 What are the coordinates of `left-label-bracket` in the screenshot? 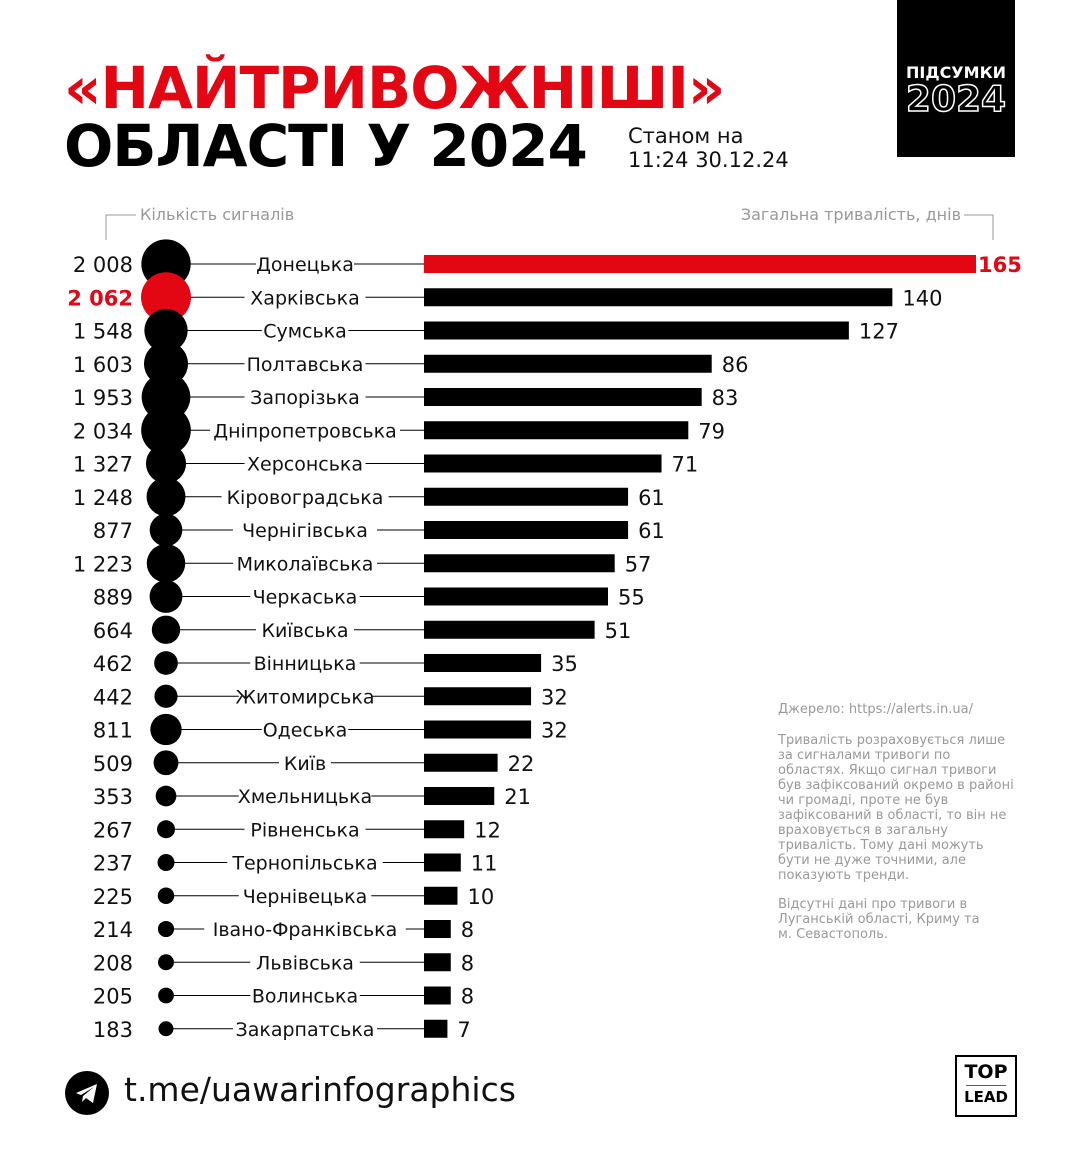 It's located at (120, 227).